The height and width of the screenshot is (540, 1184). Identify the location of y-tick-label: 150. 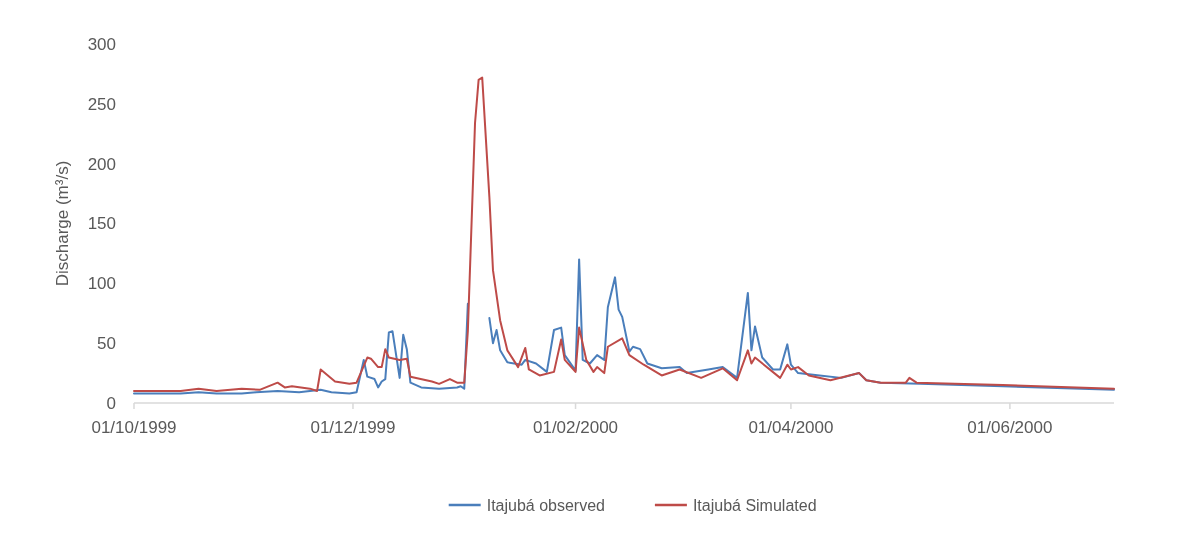
(101, 224).